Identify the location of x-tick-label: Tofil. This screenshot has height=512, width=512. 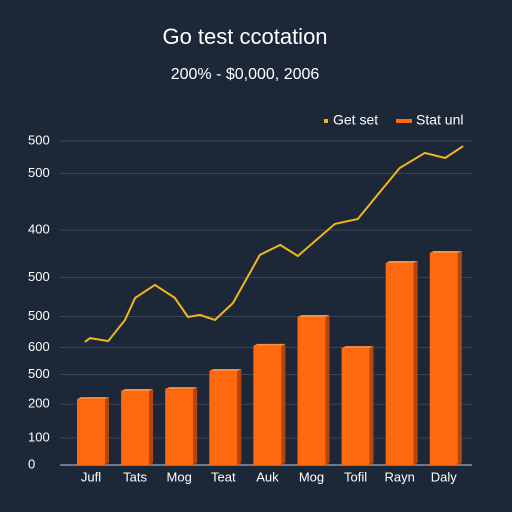
(355, 476).